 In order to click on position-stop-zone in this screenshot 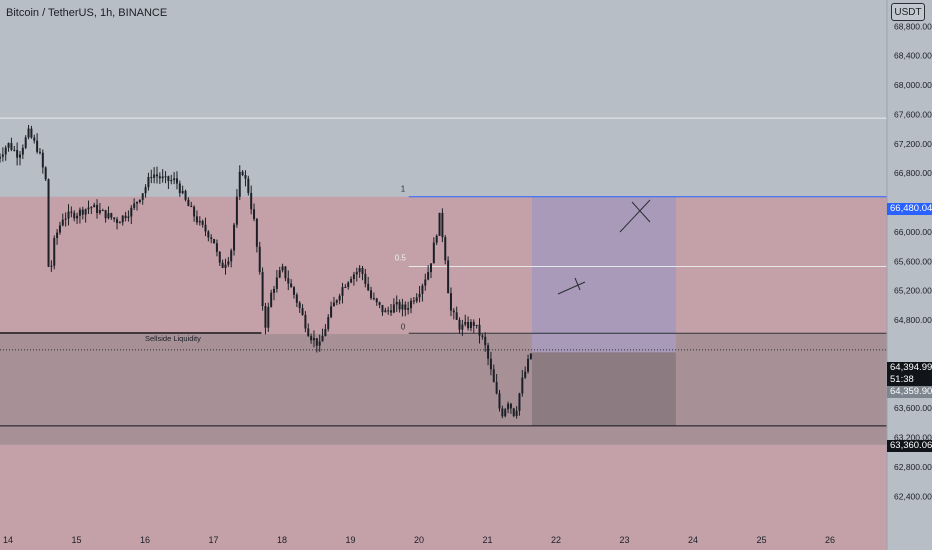, I will do `click(604, 389)`.